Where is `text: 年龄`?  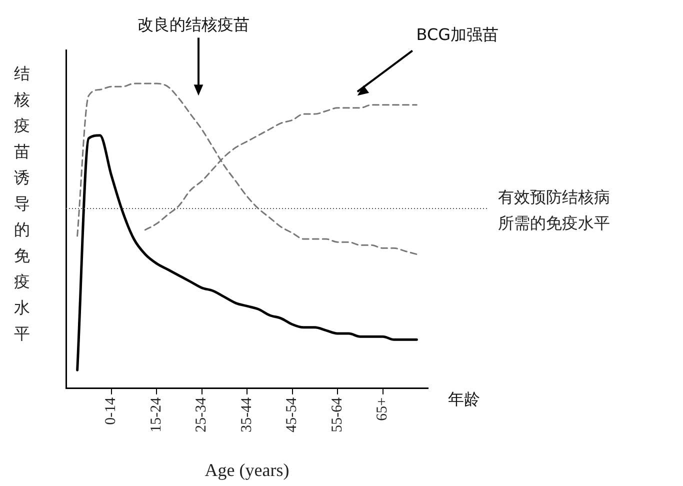
text: 年龄 is located at coordinates (464, 399).